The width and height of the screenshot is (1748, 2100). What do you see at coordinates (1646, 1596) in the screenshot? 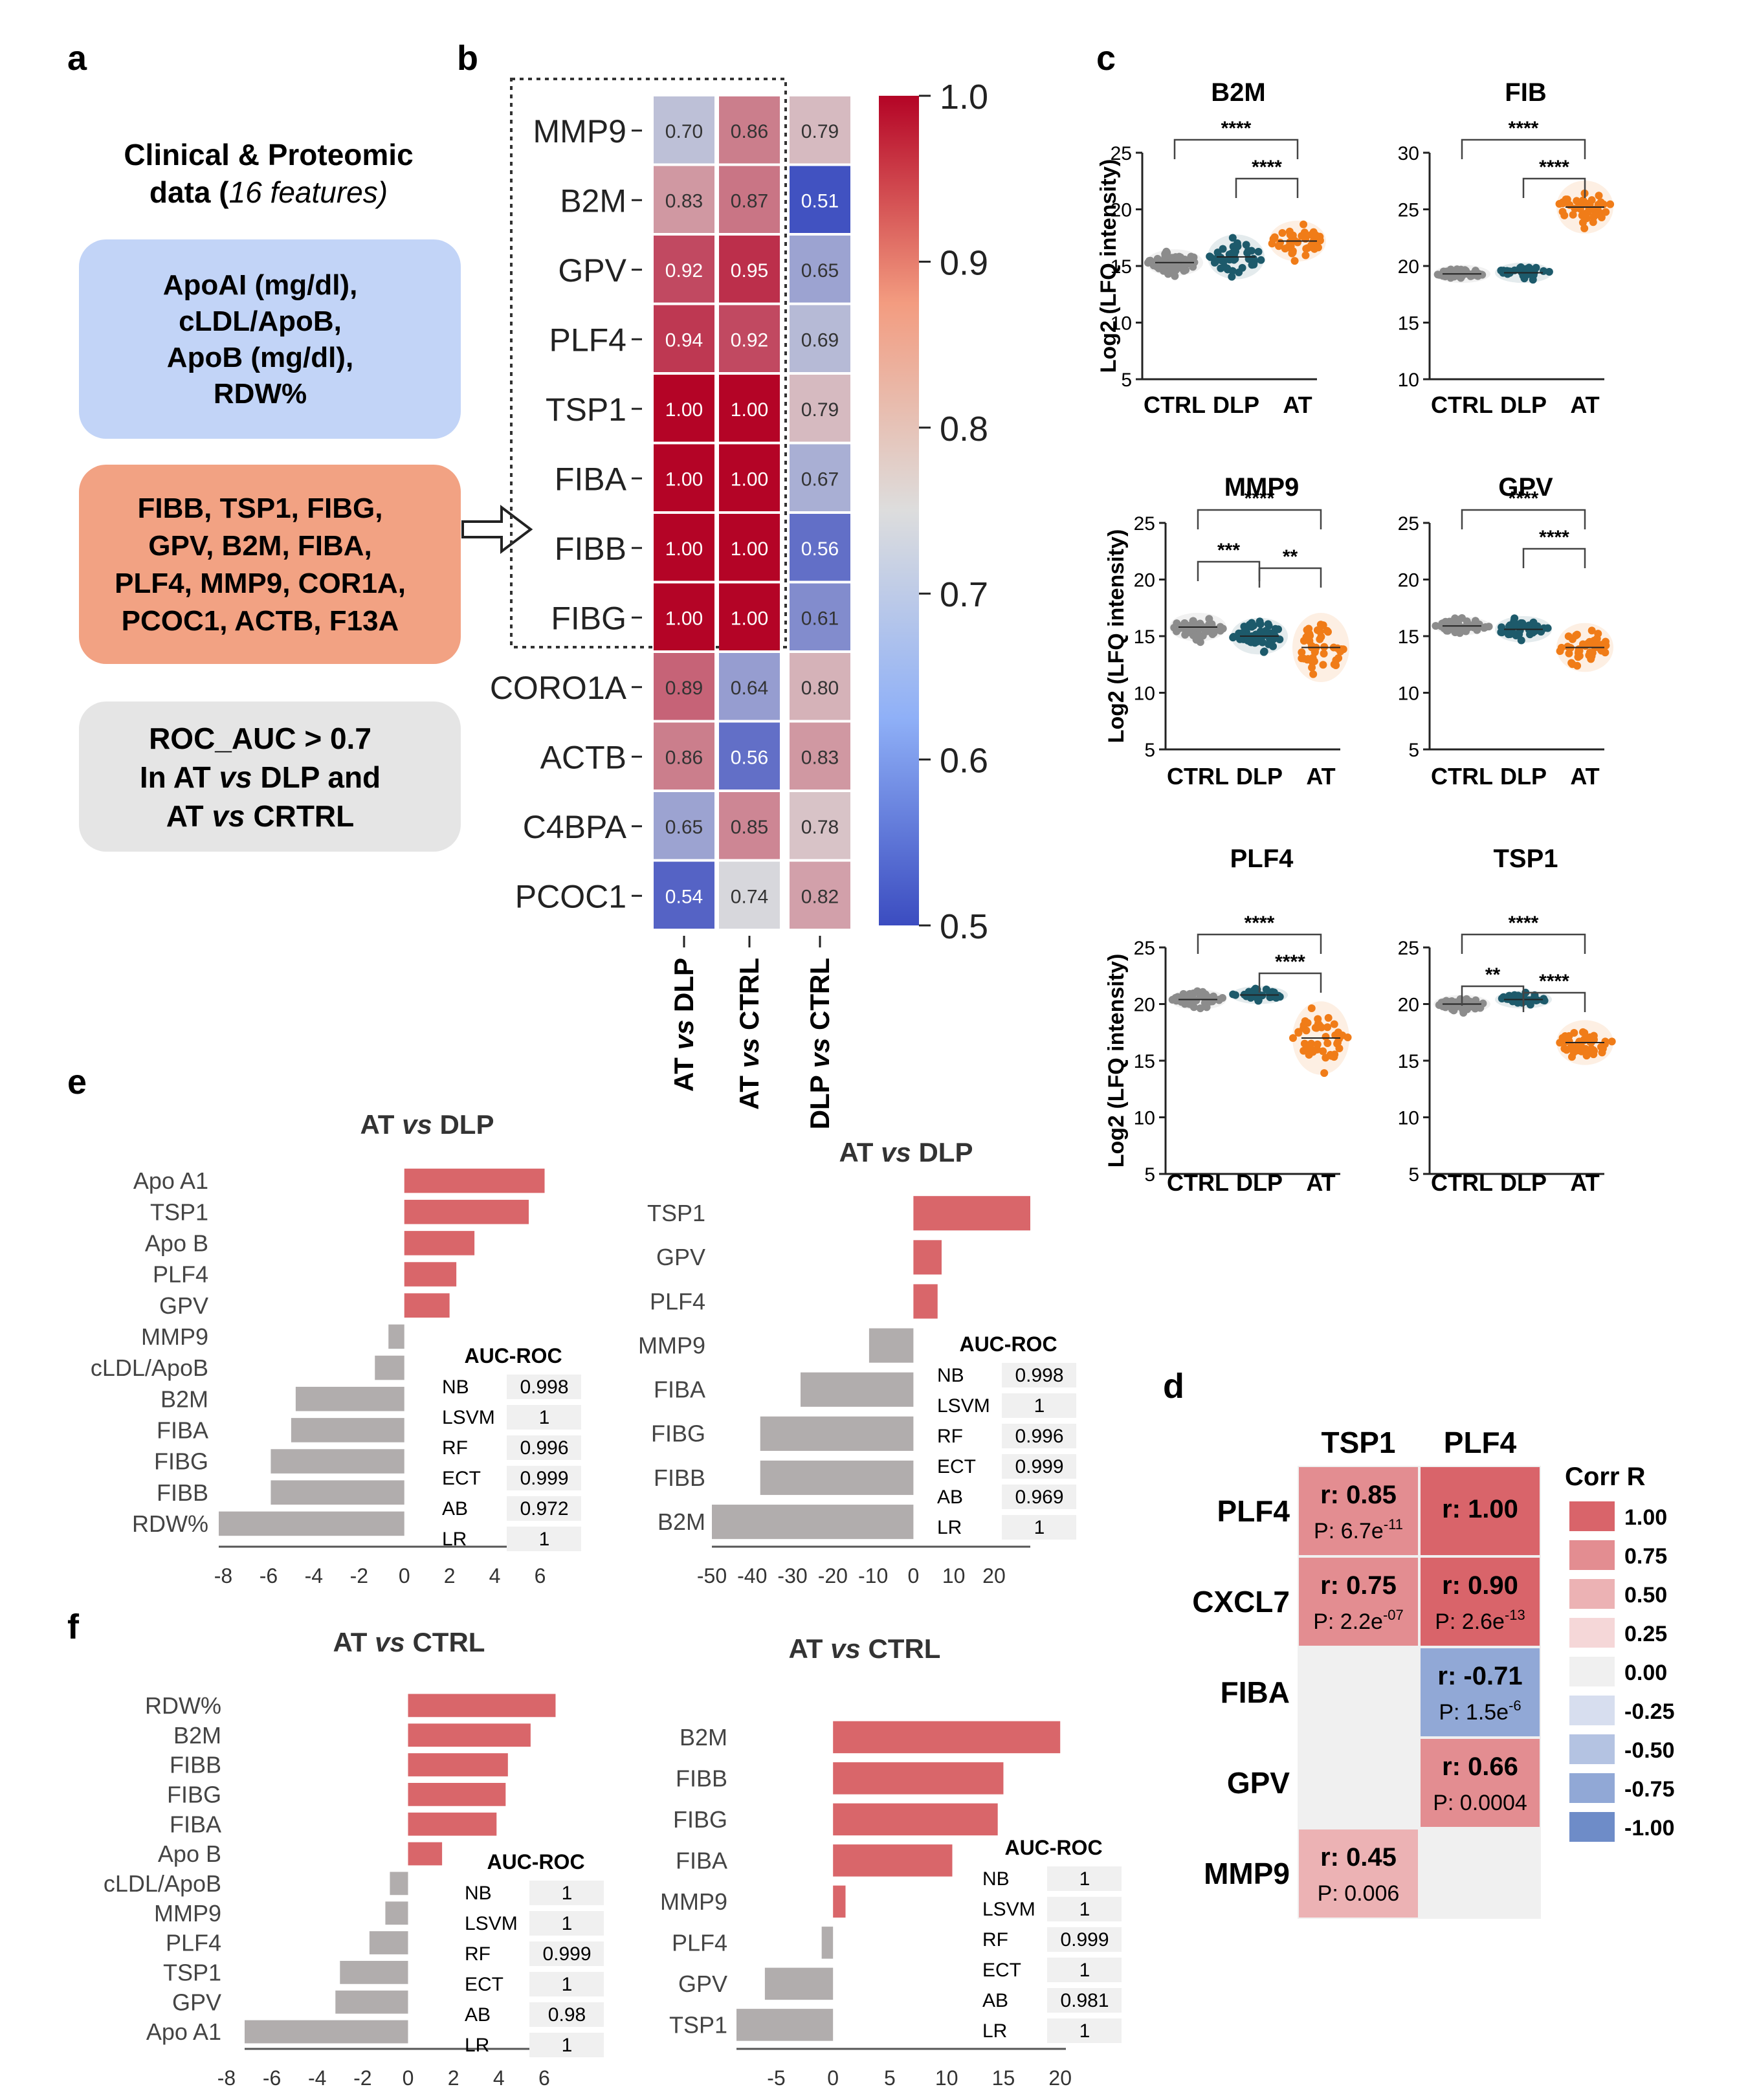
I see `legend-label: 0.50` at bounding box center [1646, 1596].